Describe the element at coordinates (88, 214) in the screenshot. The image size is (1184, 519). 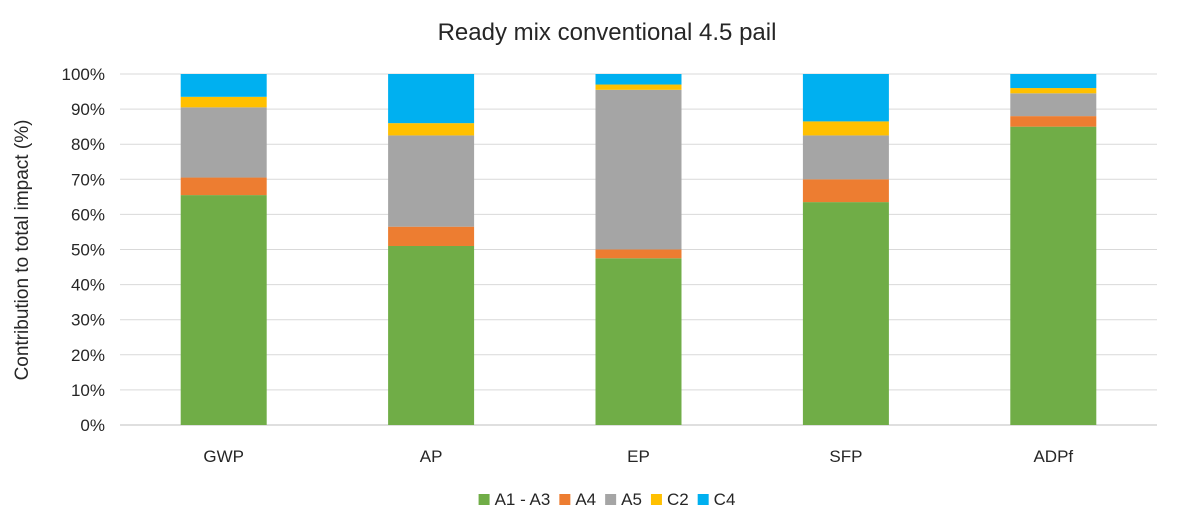
I see `y-tick-label: 60%` at that location.